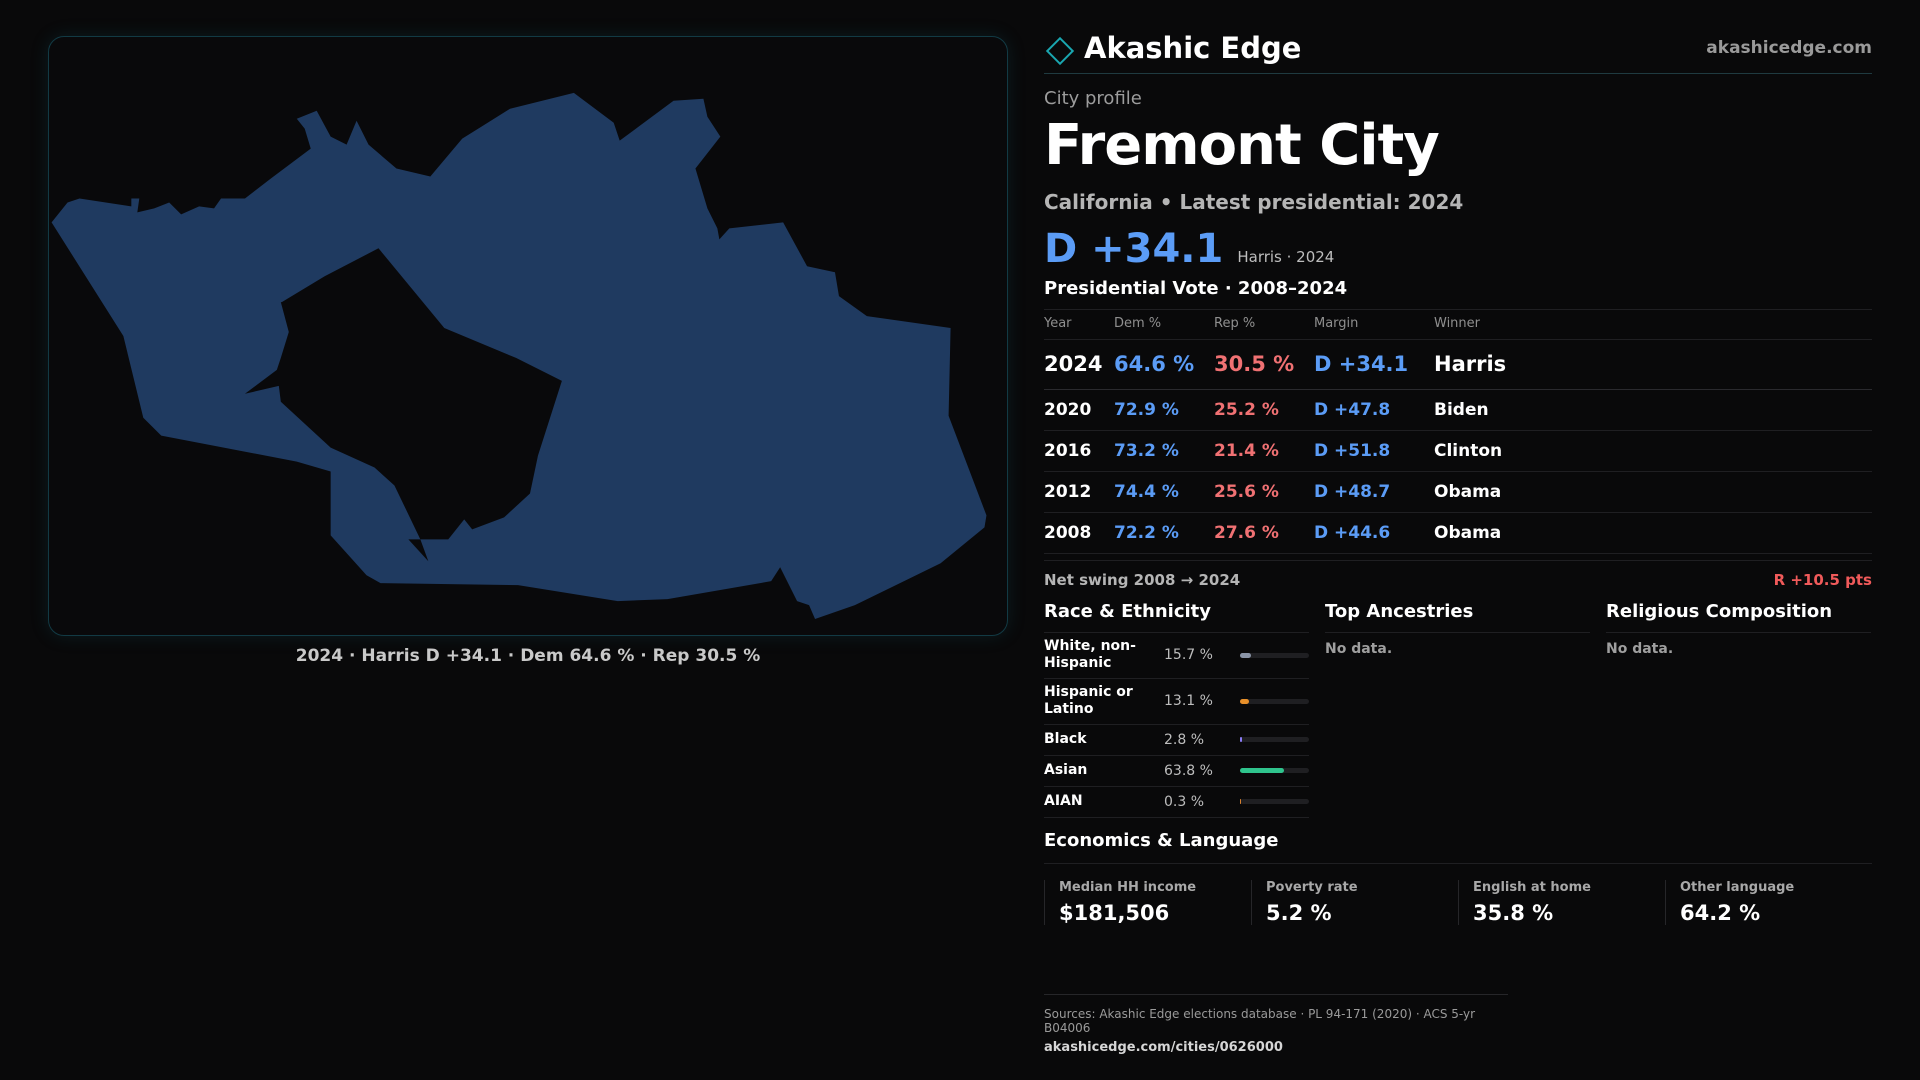 The image size is (1920, 1080). What do you see at coordinates (1299, 912) in the screenshot?
I see `econ-value: 5.2 %` at bounding box center [1299, 912].